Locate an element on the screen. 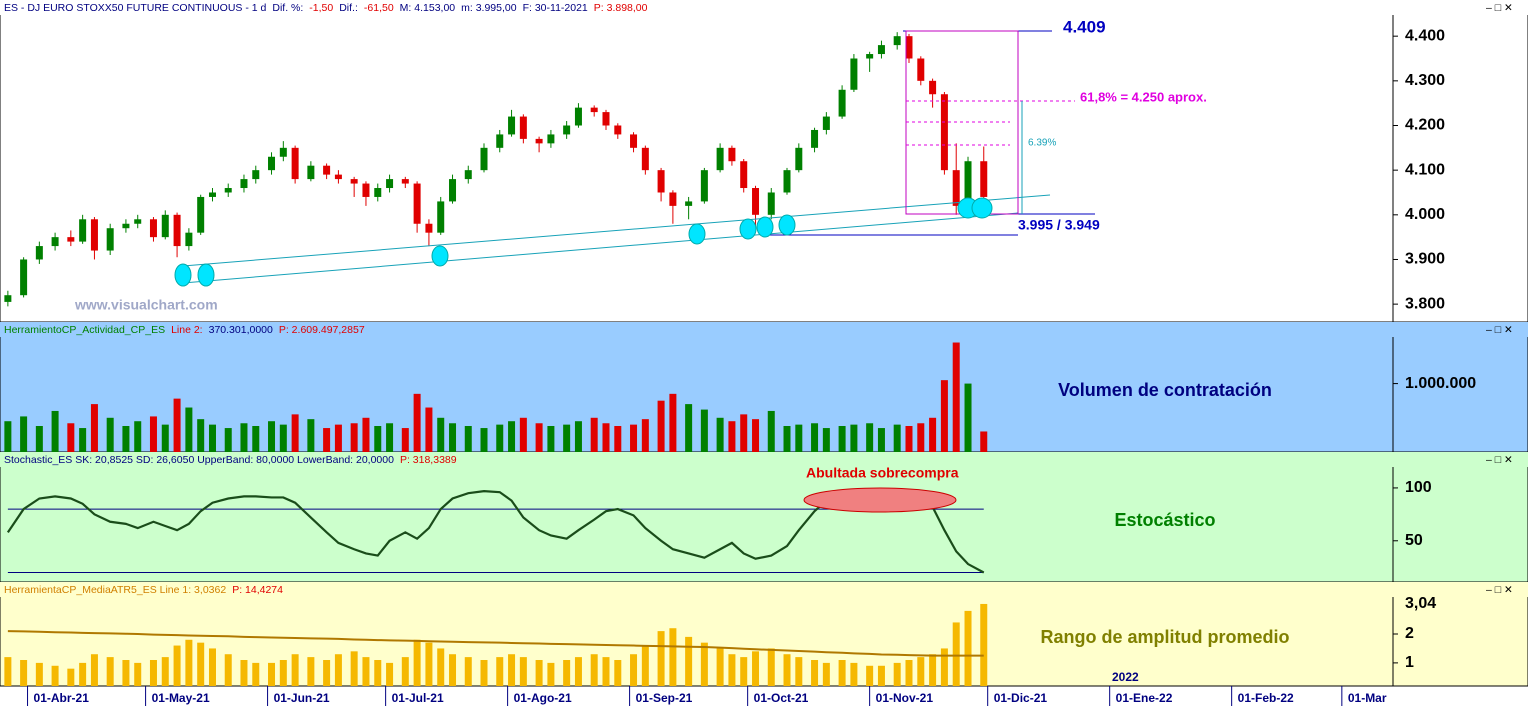 The height and width of the screenshot is (706, 1528). header-text: -1,50 is located at coordinates (321, 8).